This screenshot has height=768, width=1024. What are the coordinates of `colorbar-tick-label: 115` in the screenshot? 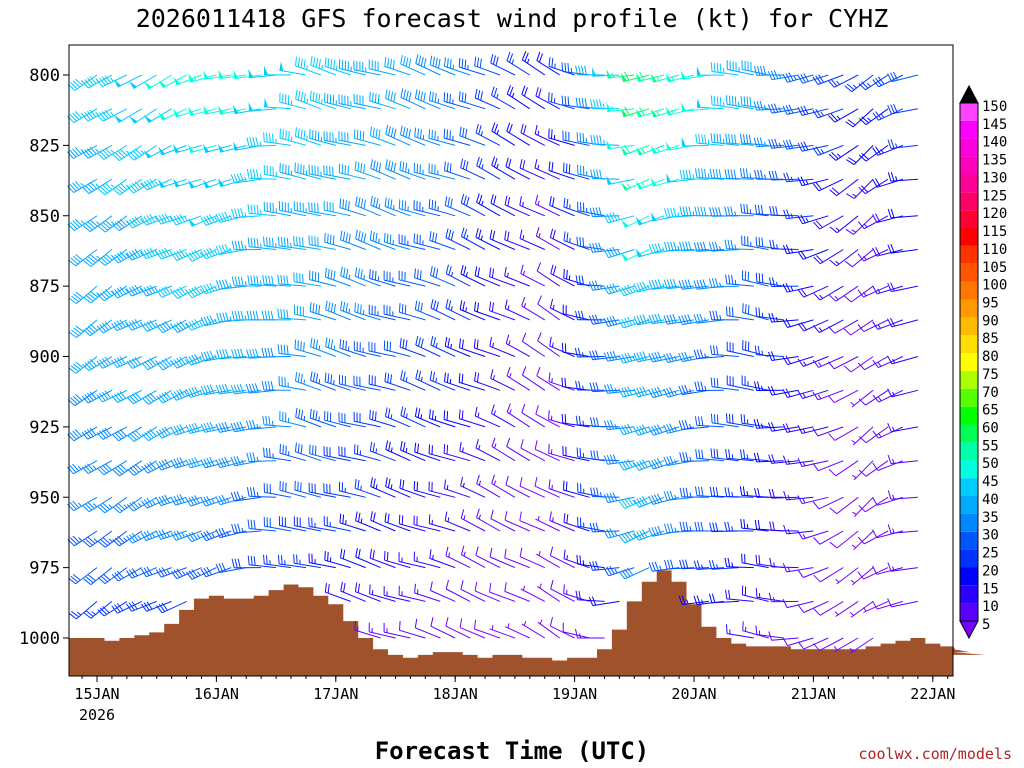 It's located at (994, 232).